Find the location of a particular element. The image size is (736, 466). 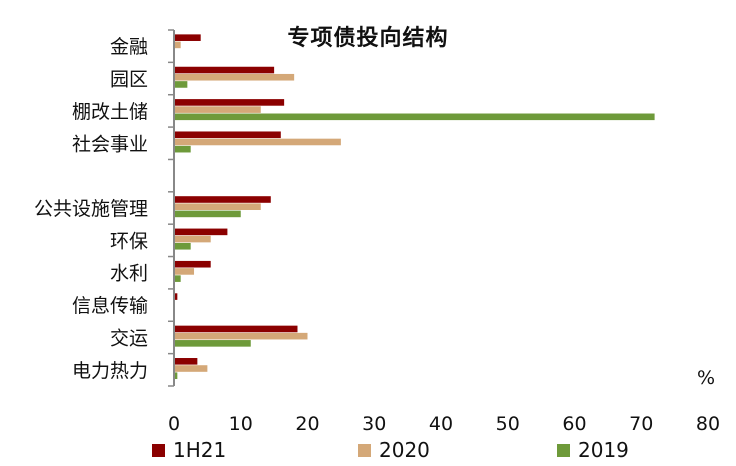

legend-item-2019: 2019 is located at coordinates (593, 450).